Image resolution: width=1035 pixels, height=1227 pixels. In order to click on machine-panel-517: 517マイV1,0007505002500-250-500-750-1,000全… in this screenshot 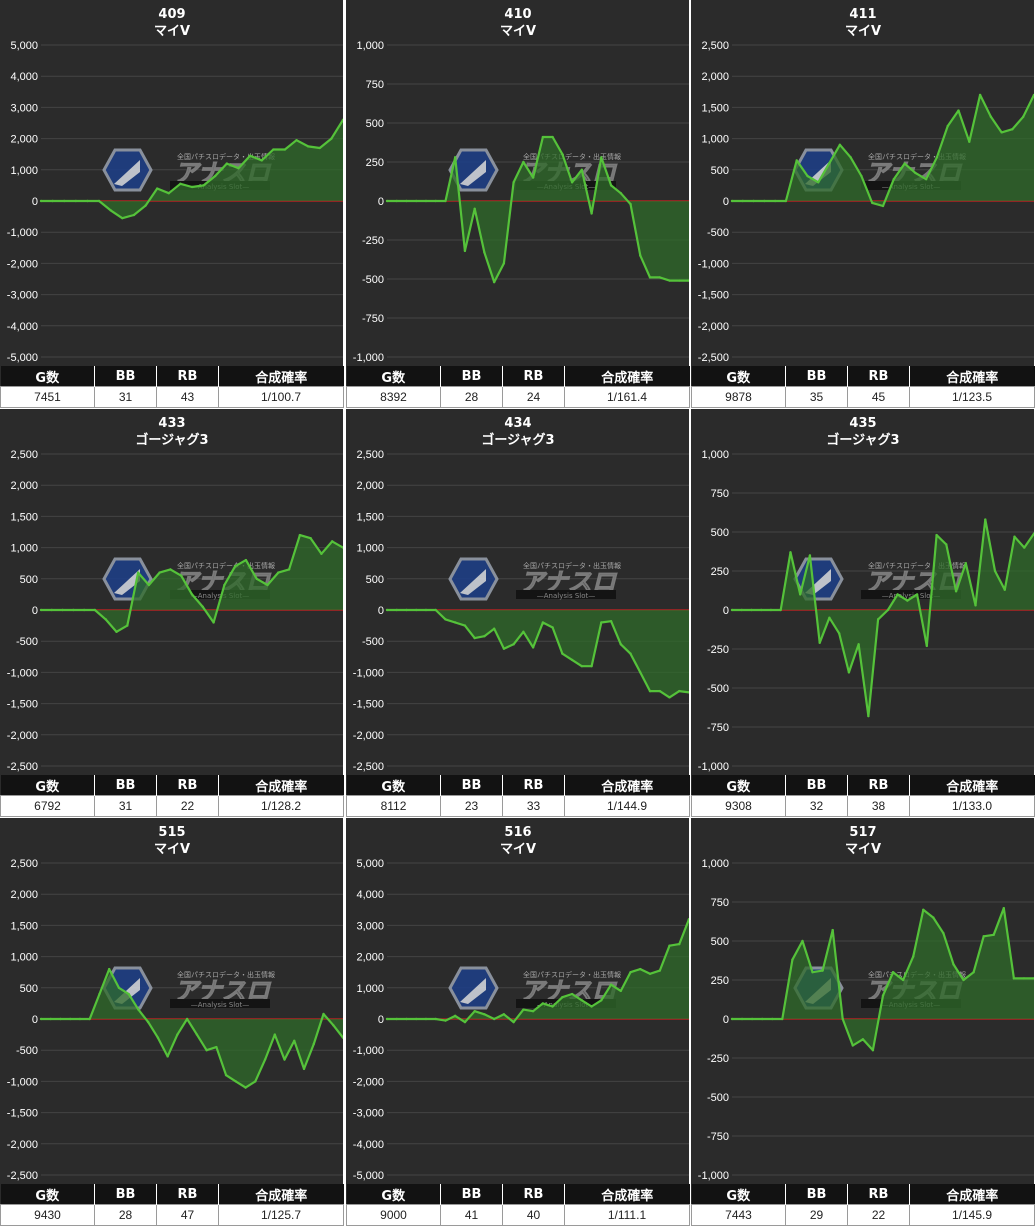, I will do `click(863, 1022)`.